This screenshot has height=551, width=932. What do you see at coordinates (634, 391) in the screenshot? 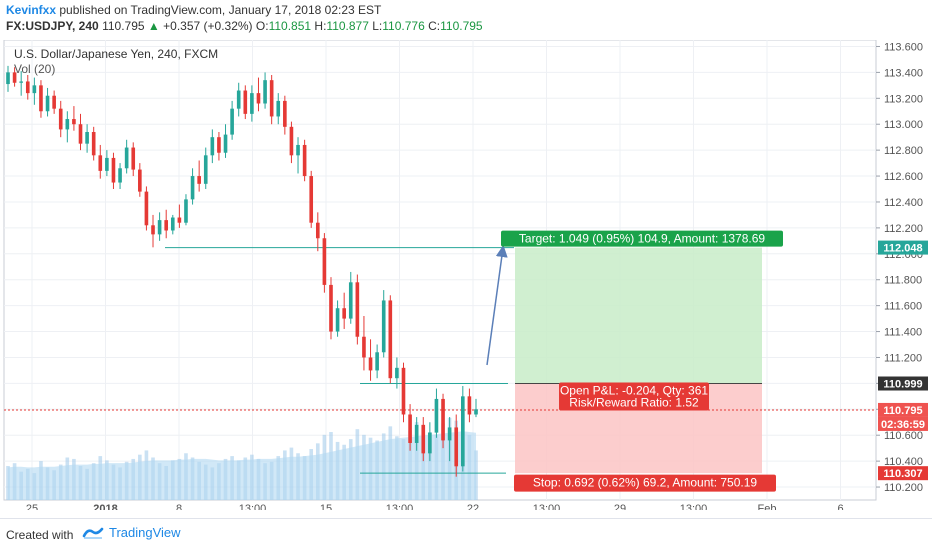
I see `pnl-label-text: Open P&L: -0.204, Qty: 361` at bounding box center [634, 391].